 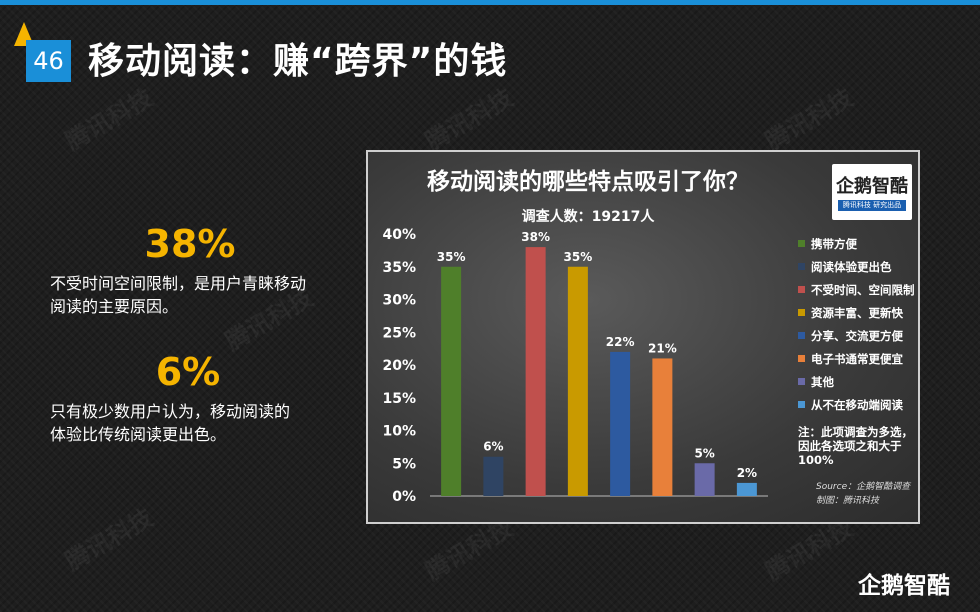 What do you see at coordinates (857, 359) in the screenshot?
I see `legend-label: 电子书通常更便宜` at bounding box center [857, 359].